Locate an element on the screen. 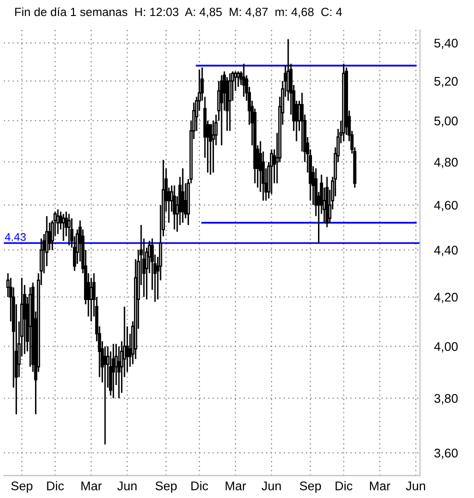 This screenshot has width=474, height=498. y-tick-label: 5,20 is located at coordinates (446, 82).